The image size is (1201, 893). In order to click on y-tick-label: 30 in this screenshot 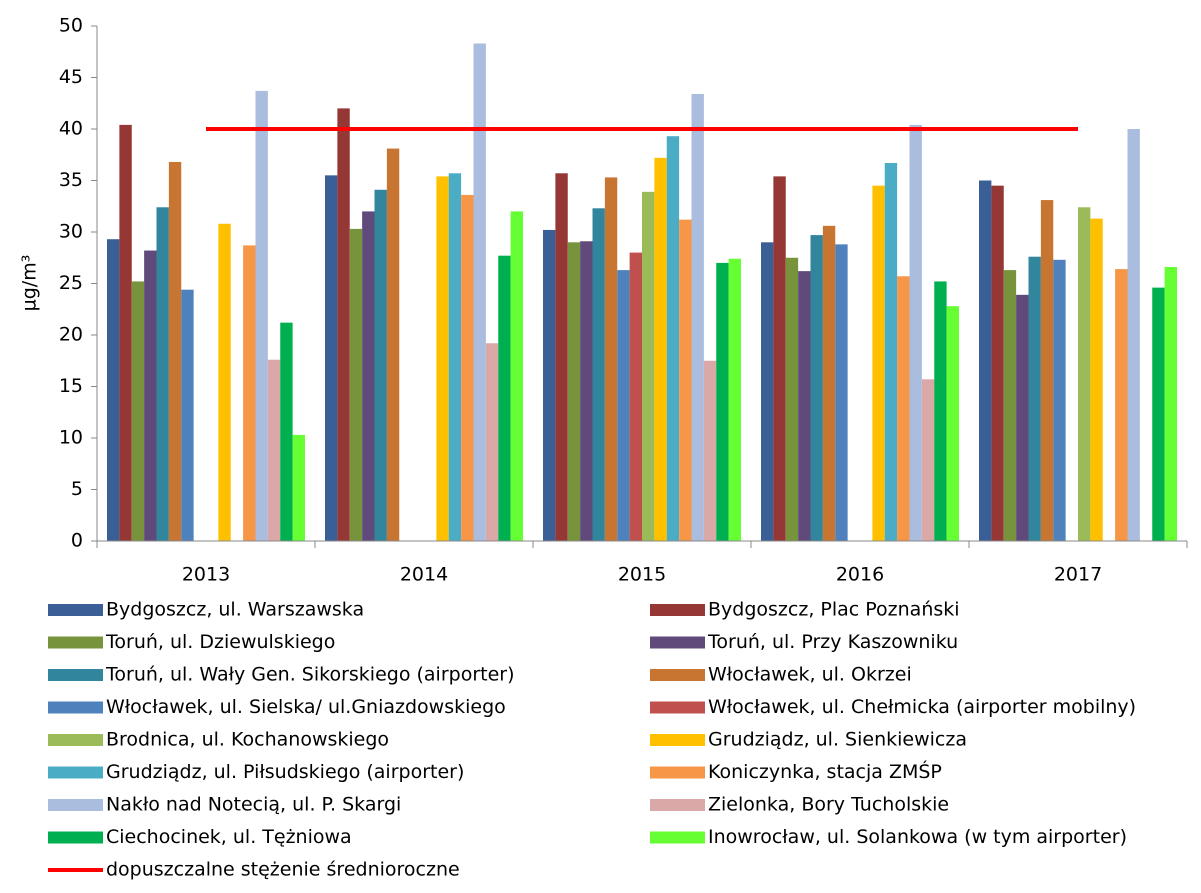, I will do `click(71, 232)`.